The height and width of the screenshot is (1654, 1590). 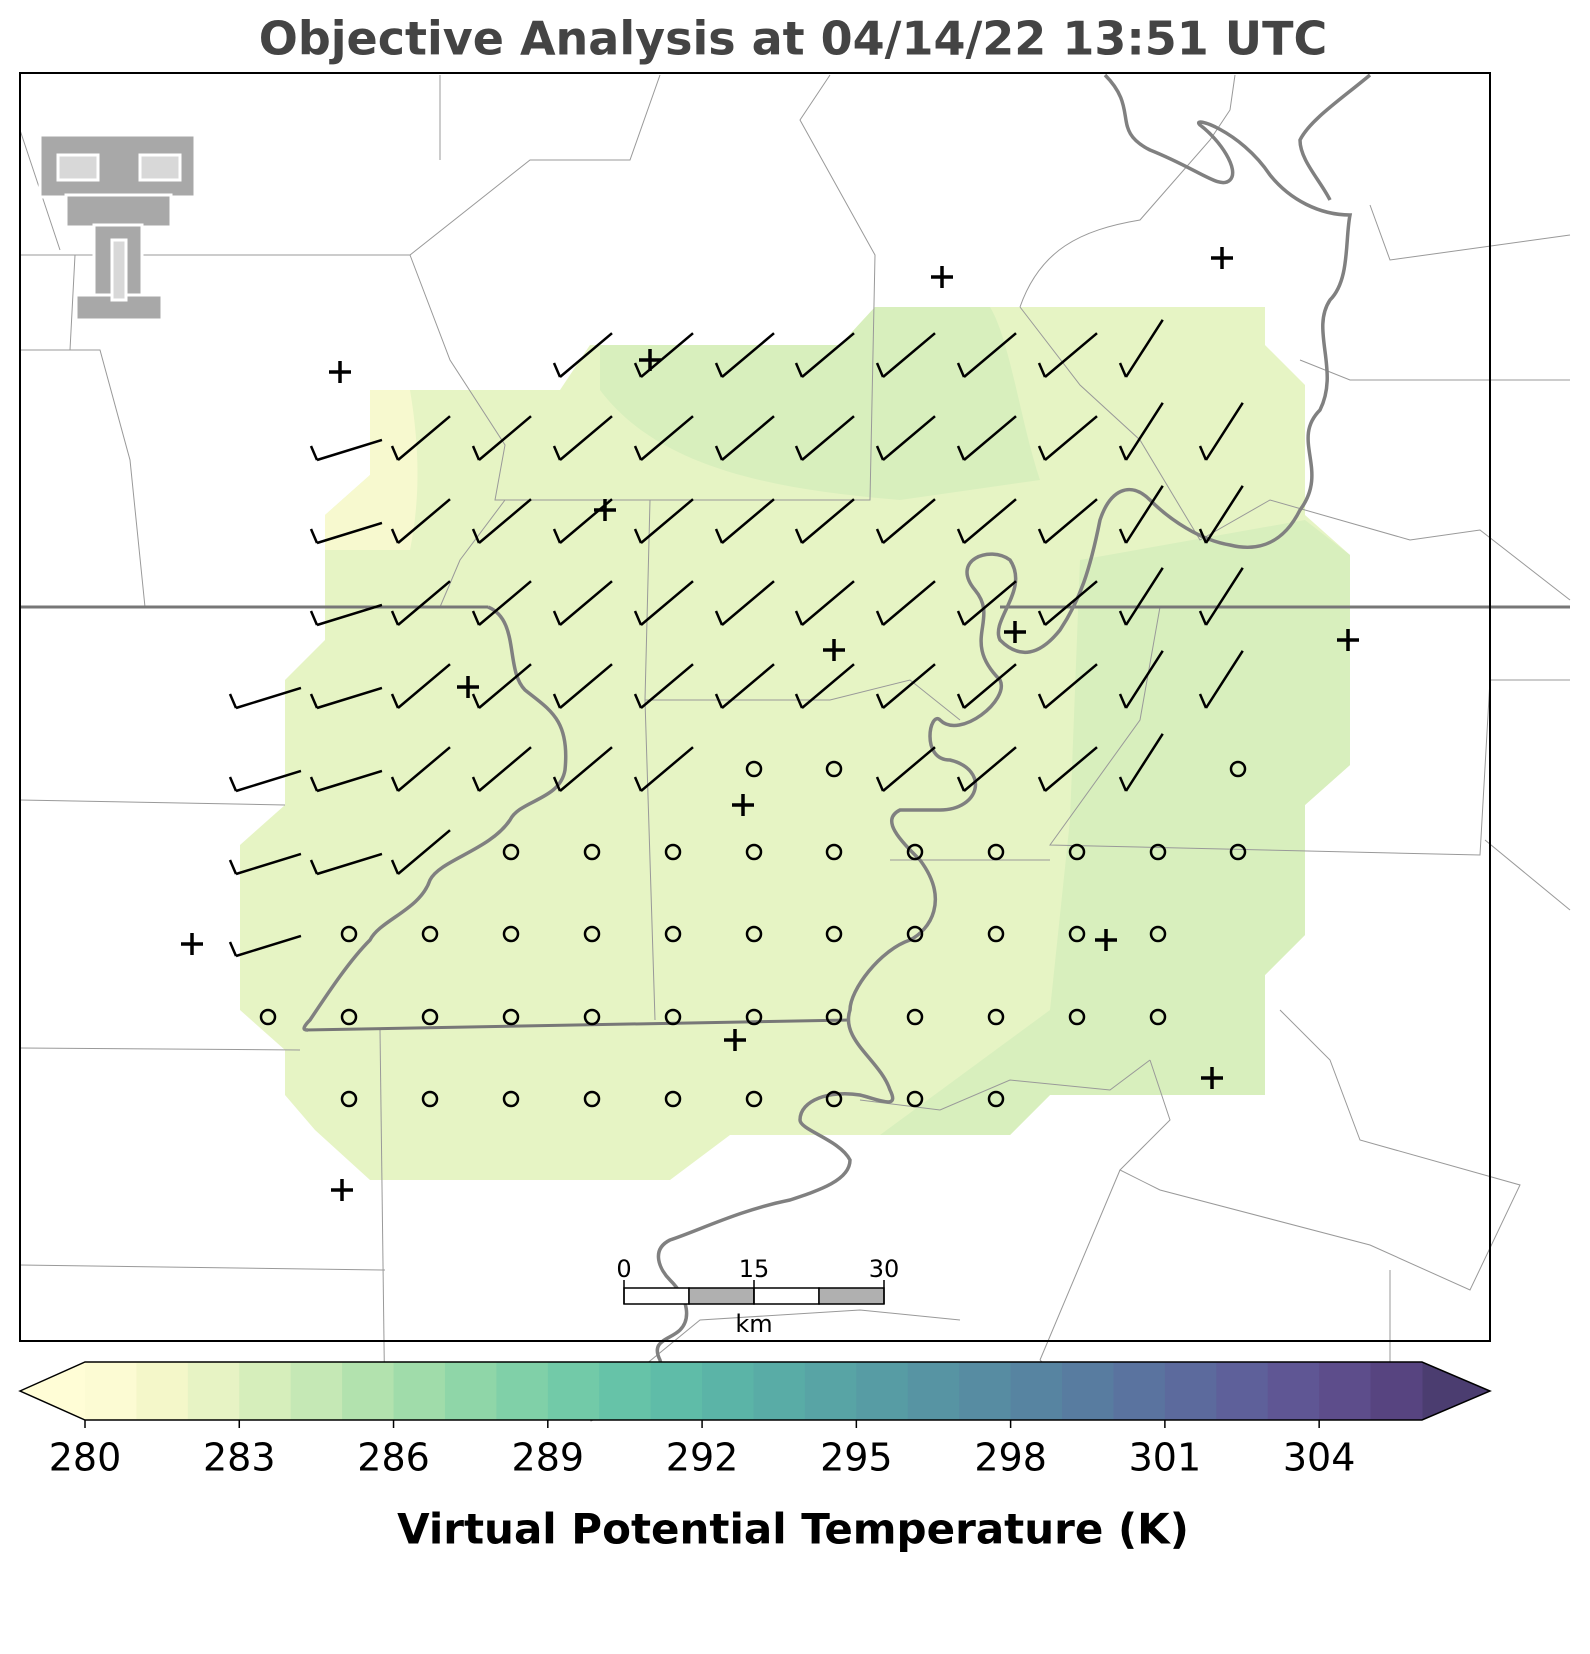 I want to click on colorbar-tick-label: 295, so click(x=856, y=1458).